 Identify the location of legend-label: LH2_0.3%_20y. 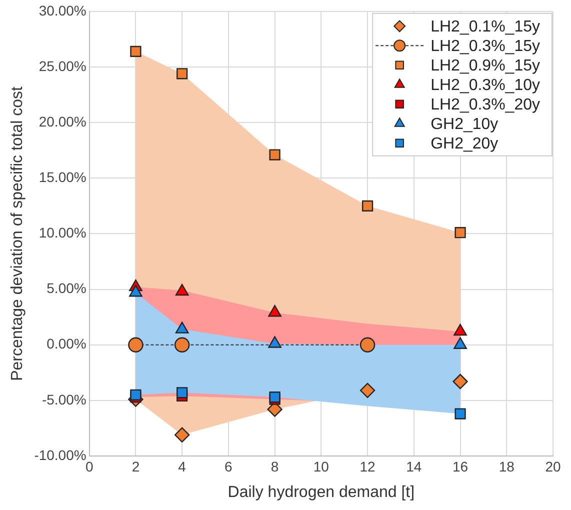
(485, 105).